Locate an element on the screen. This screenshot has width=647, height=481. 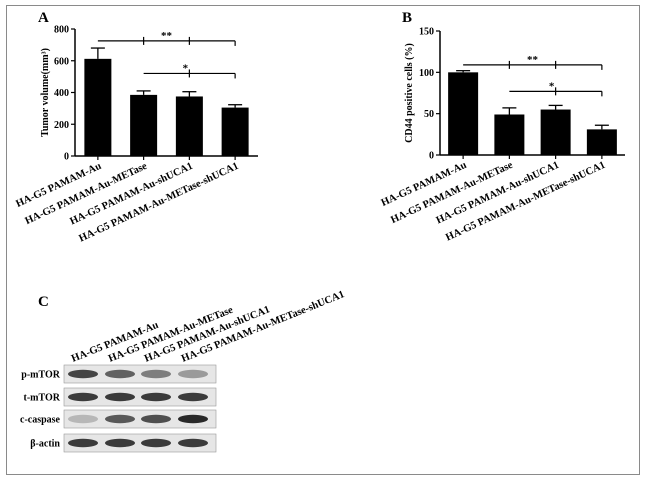
panel-c-letter: C is located at coordinates (43, 302).